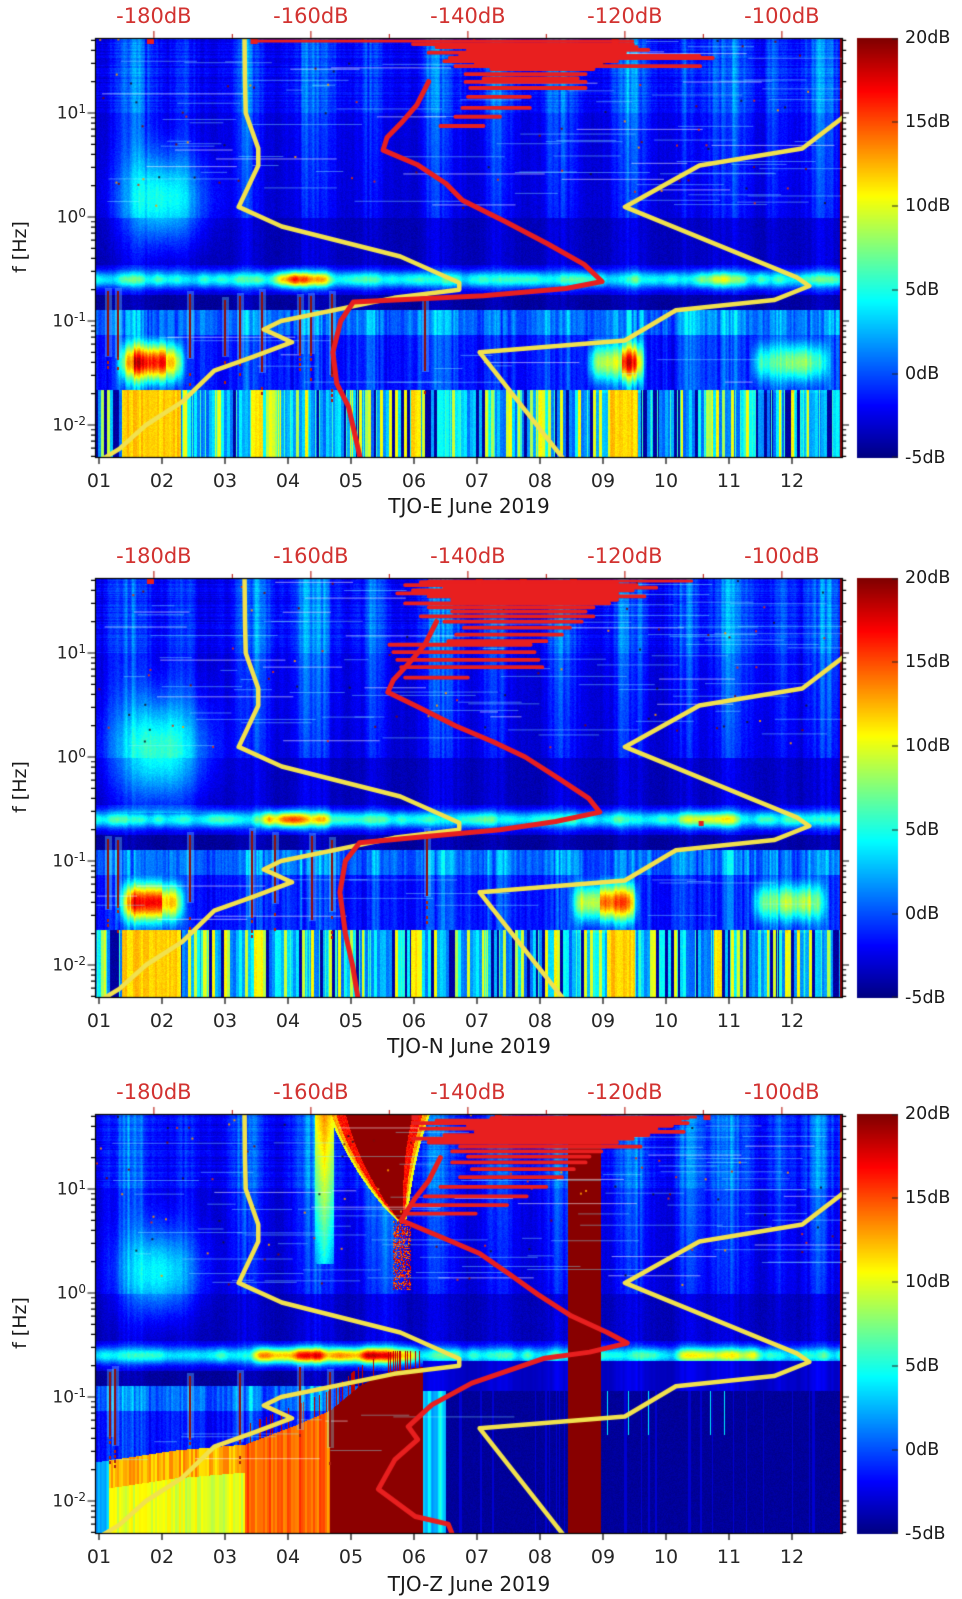 This screenshot has width=962, height=1599. Describe the element at coordinates (469, 506) in the screenshot. I see `panel-title-tjo-e: TJO-E June 2019` at that location.